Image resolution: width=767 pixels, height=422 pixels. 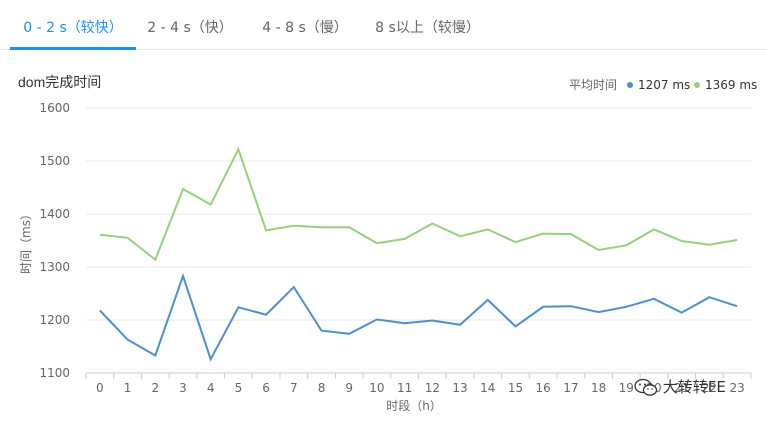 What do you see at coordinates (694, 387) in the screenshot?
I see `watermark-text: 大转转FE` at bounding box center [694, 387].